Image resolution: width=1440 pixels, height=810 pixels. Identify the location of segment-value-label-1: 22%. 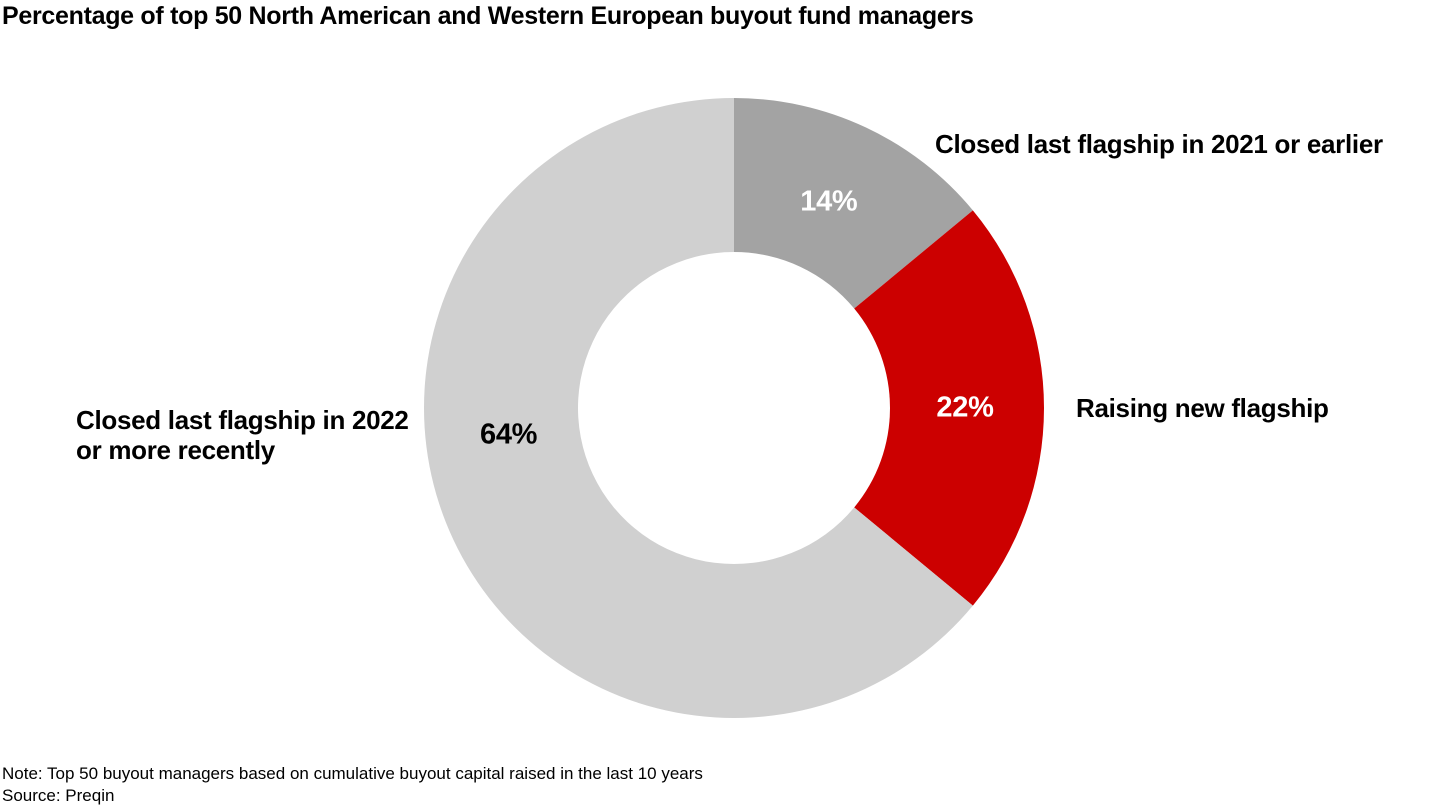
(965, 407).